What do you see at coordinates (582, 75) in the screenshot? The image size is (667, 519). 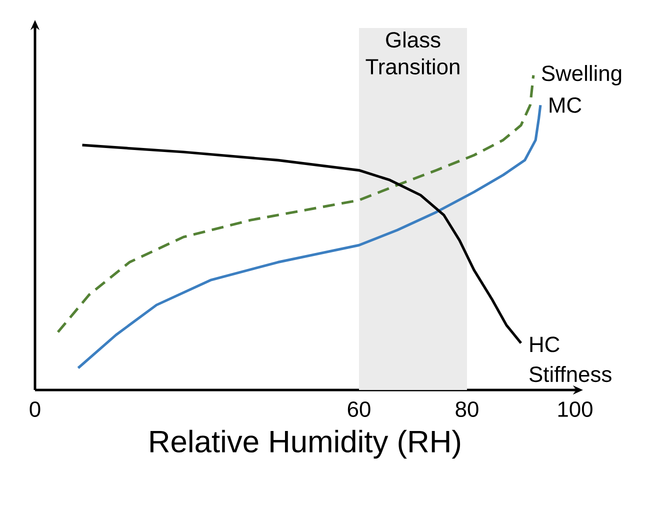 I see `series-label: Swelling` at bounding box center [582, 75].